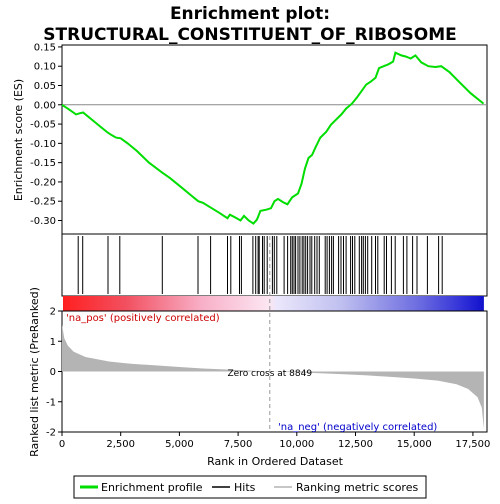 The height and width of the screenshot is (504, 500). I want to click on x-tick-label: 12,500, so click(355, 444).